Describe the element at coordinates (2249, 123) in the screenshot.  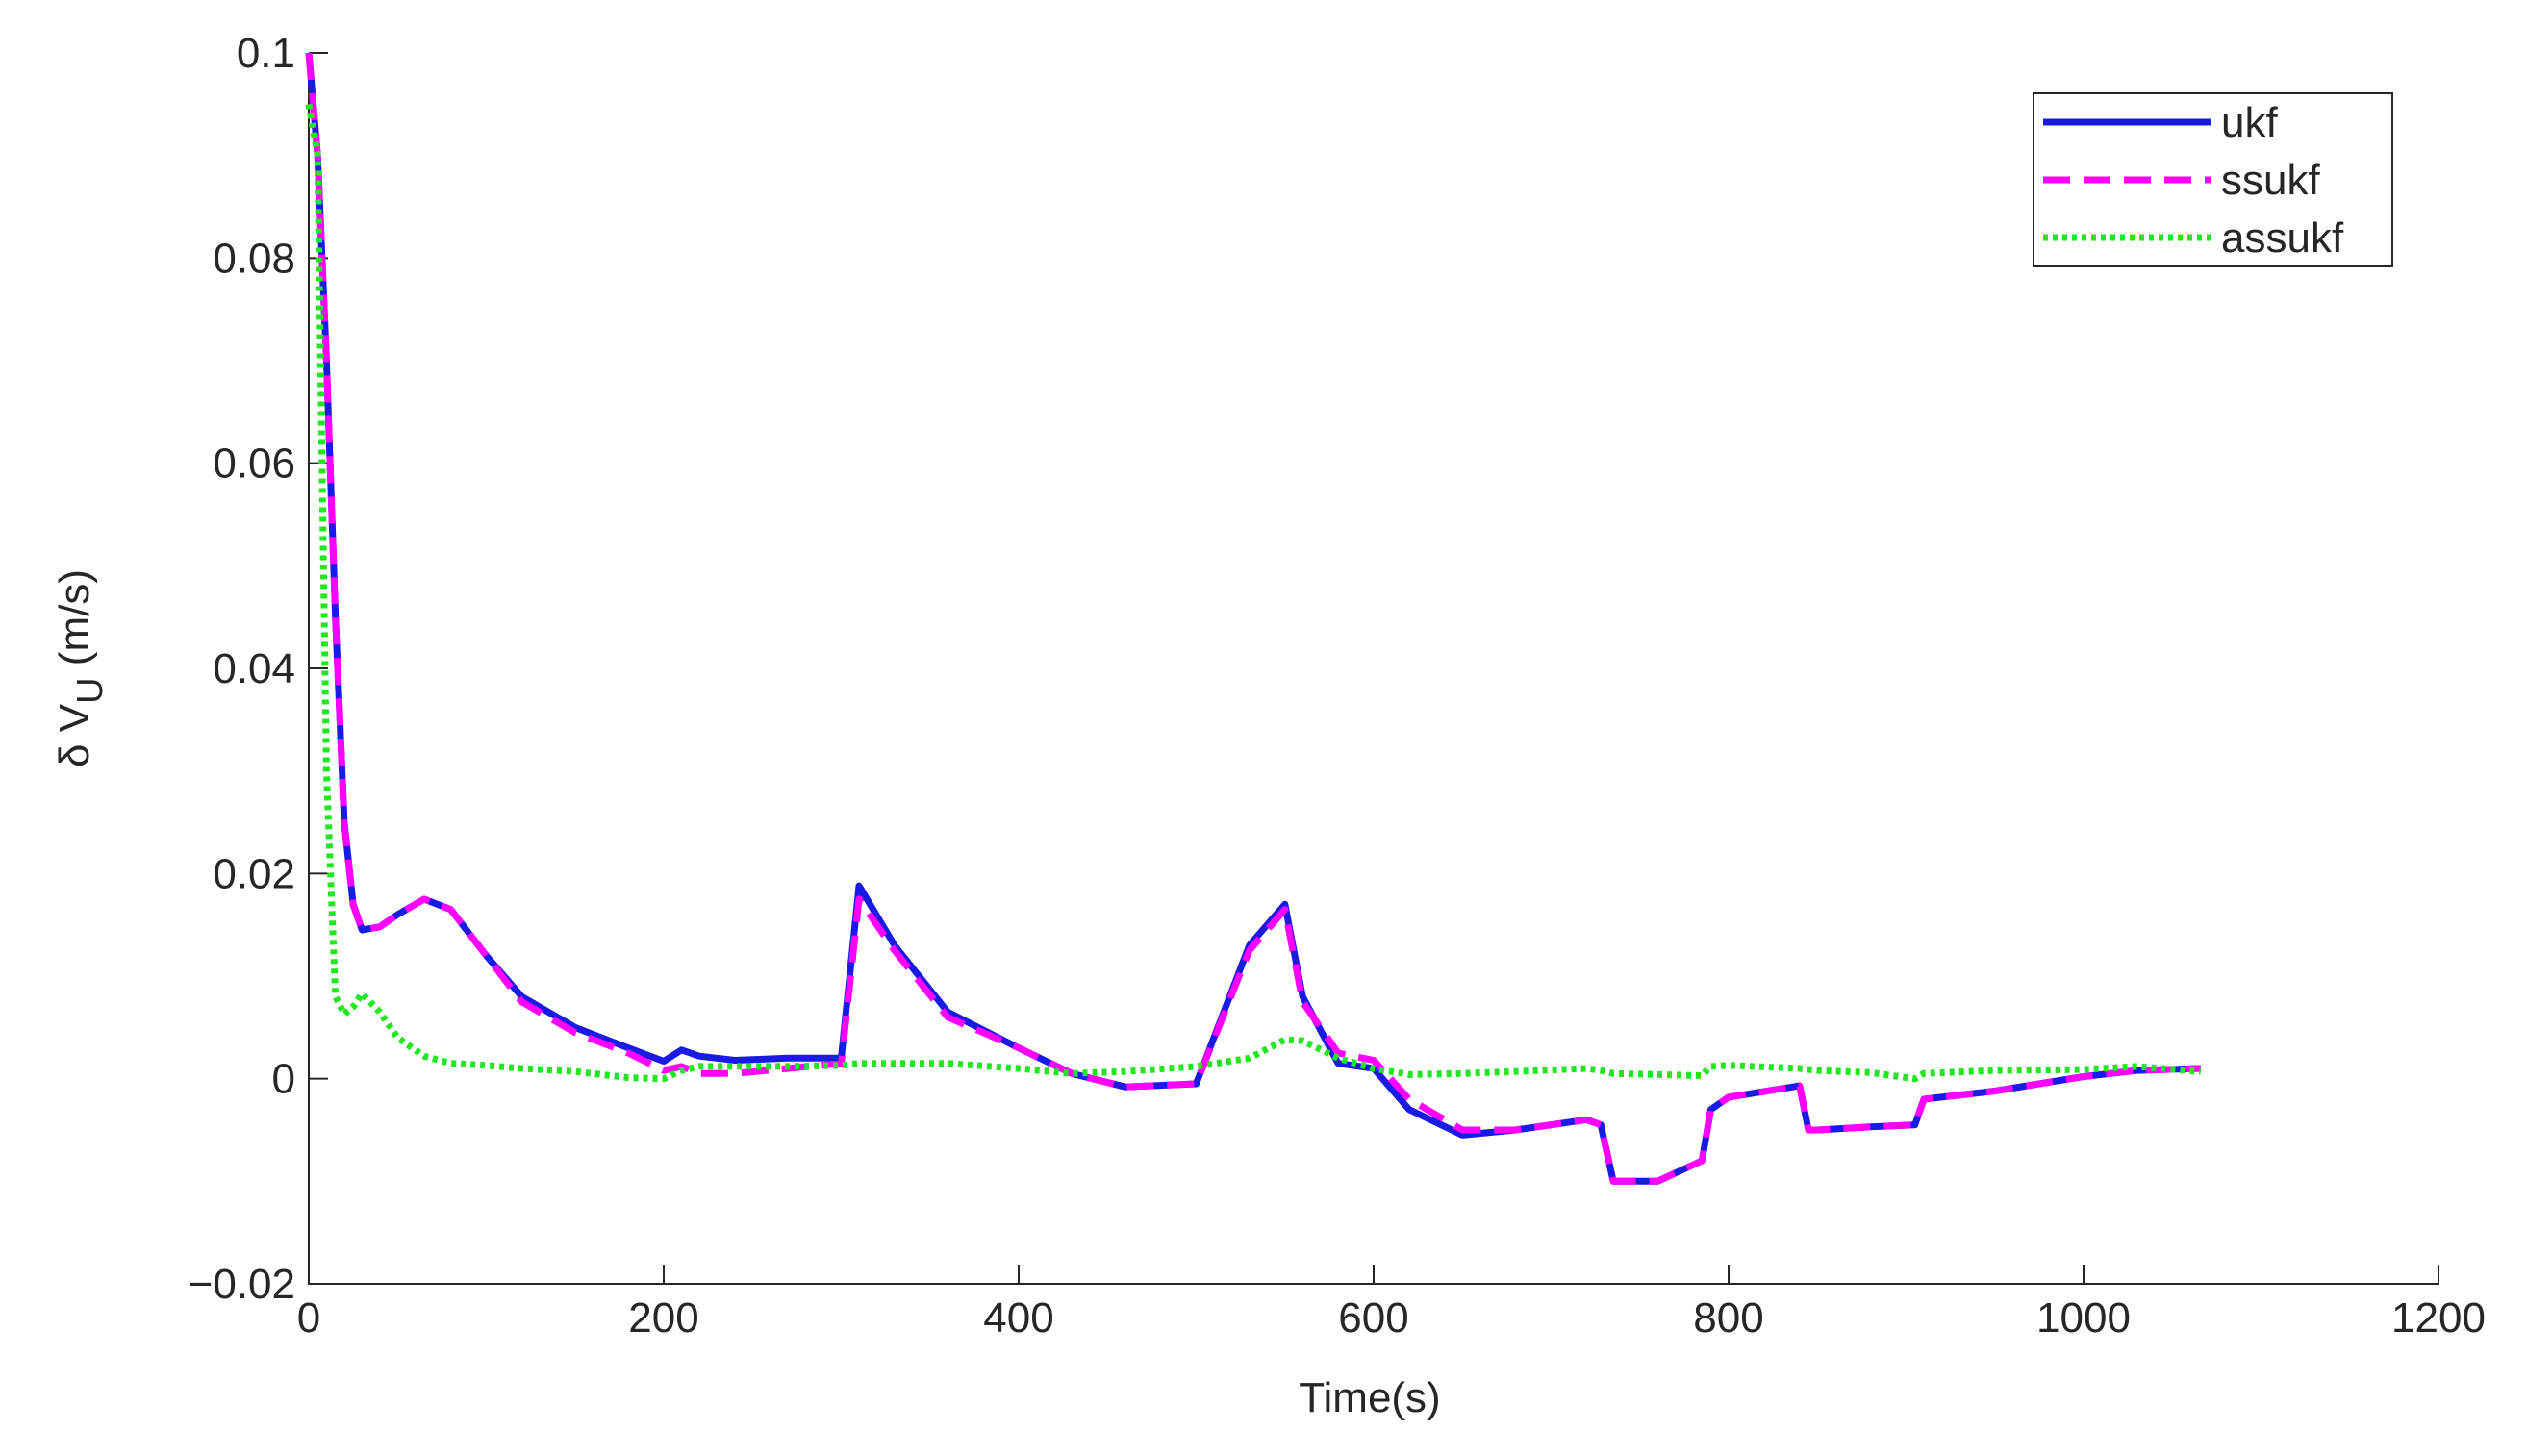
I see `legend-label: ukf` at that location.